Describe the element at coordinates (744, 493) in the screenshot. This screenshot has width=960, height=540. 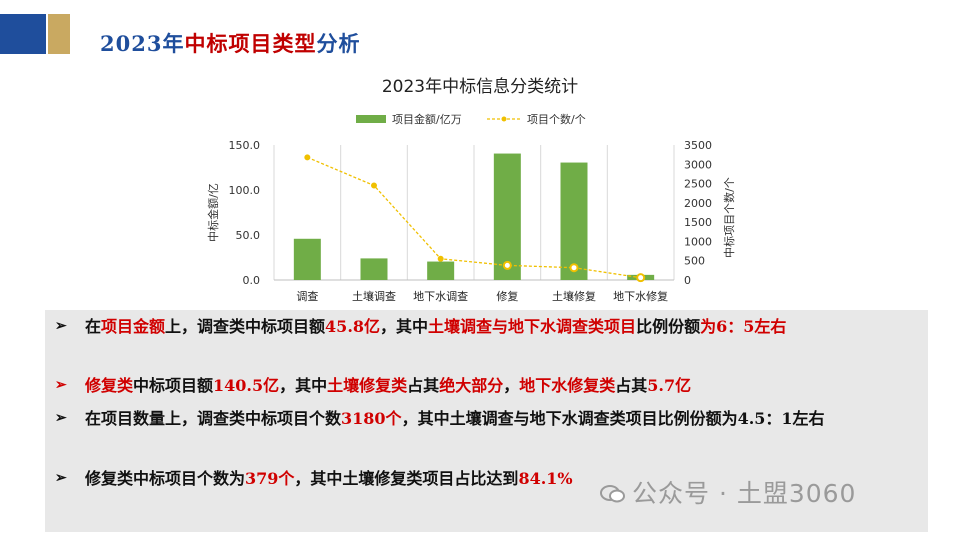
I see `watermark-text: 公众号 · 土盟3060` at that location.